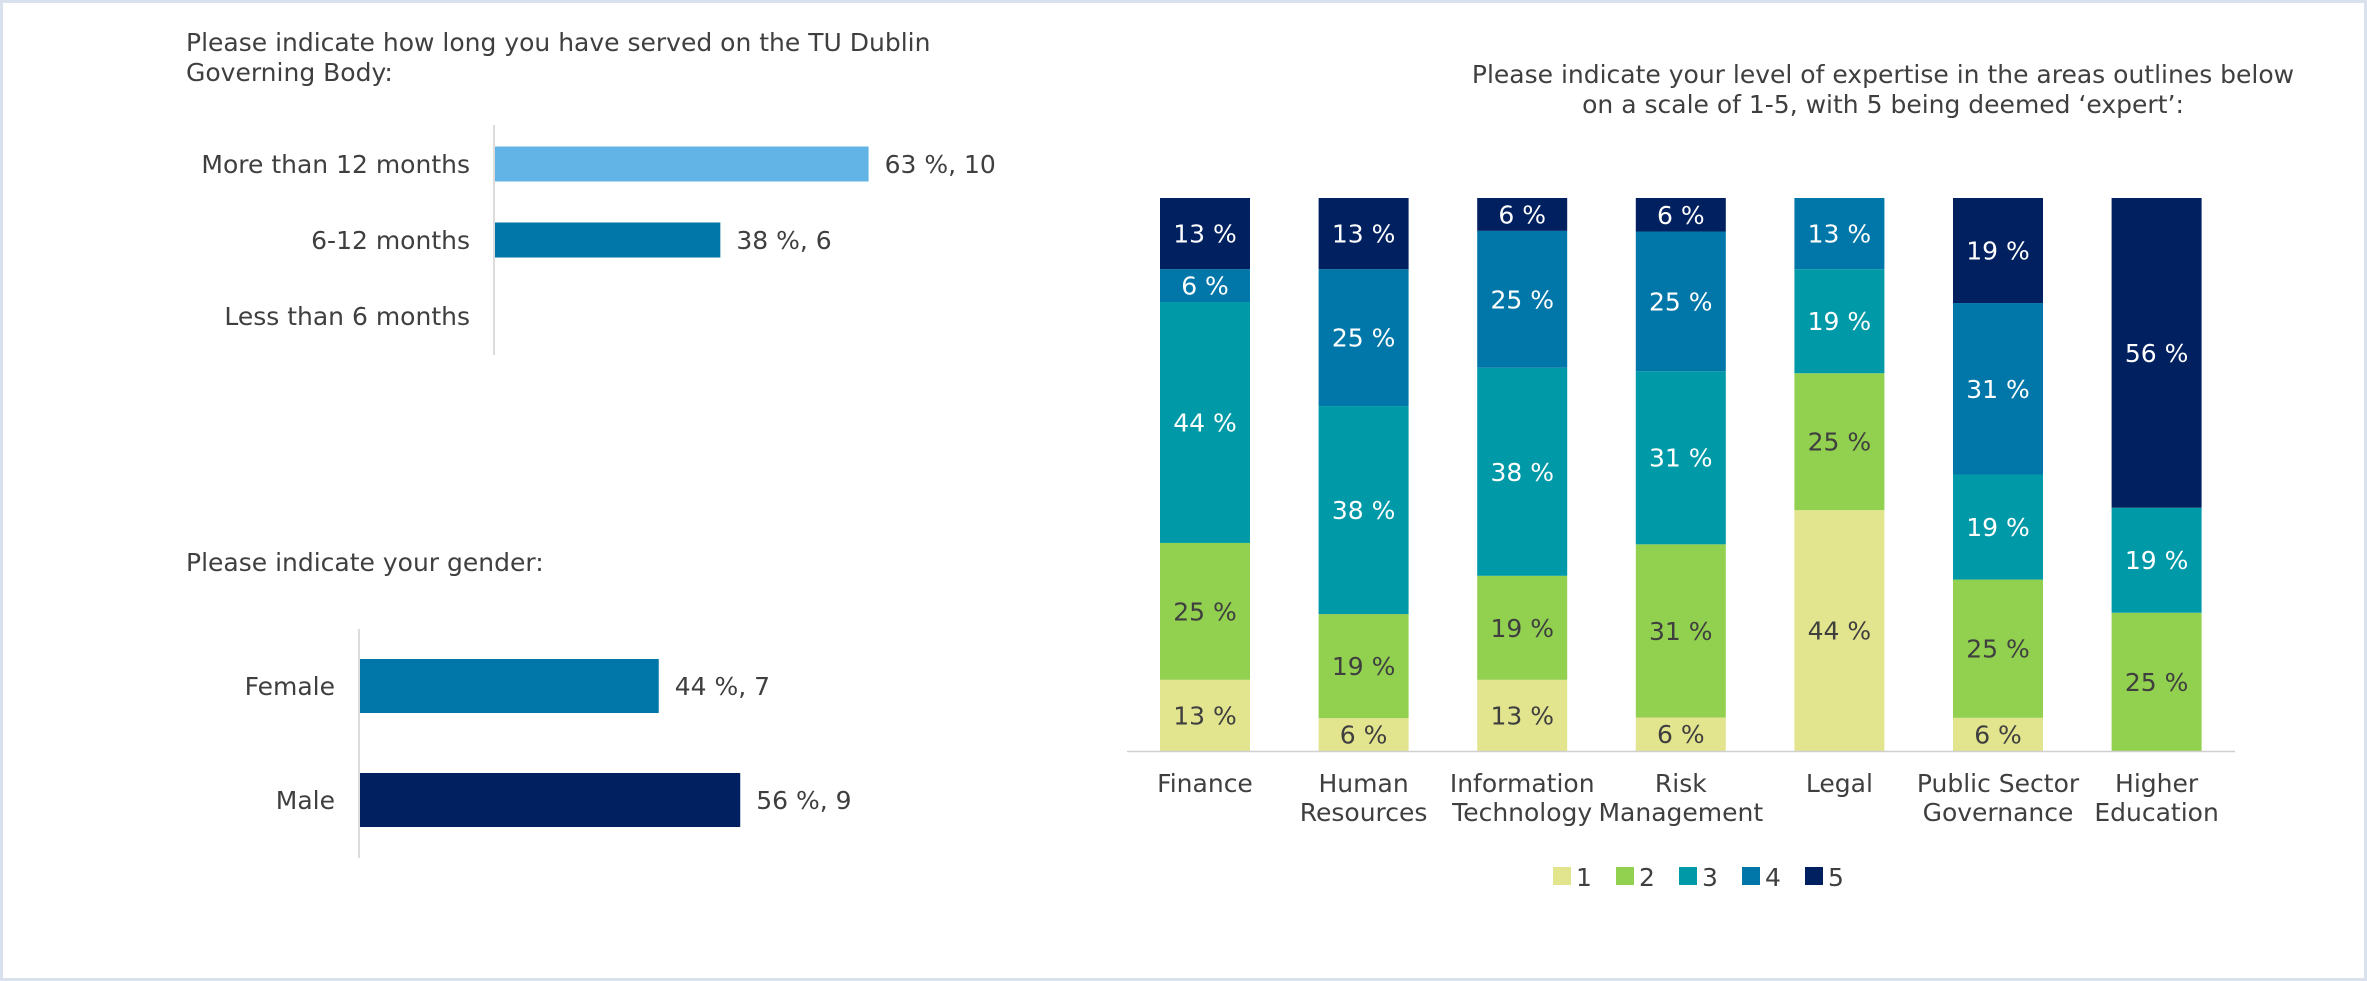  I want to click on bar-more-than-12-months, so click(682, 164).